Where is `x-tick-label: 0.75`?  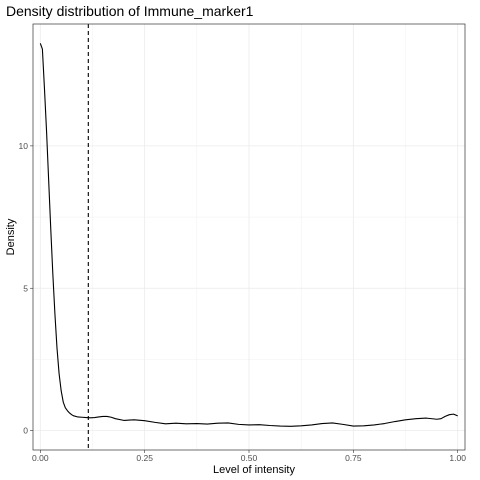 x-tick-label: 0.75 is located at coordinates (353, 458).